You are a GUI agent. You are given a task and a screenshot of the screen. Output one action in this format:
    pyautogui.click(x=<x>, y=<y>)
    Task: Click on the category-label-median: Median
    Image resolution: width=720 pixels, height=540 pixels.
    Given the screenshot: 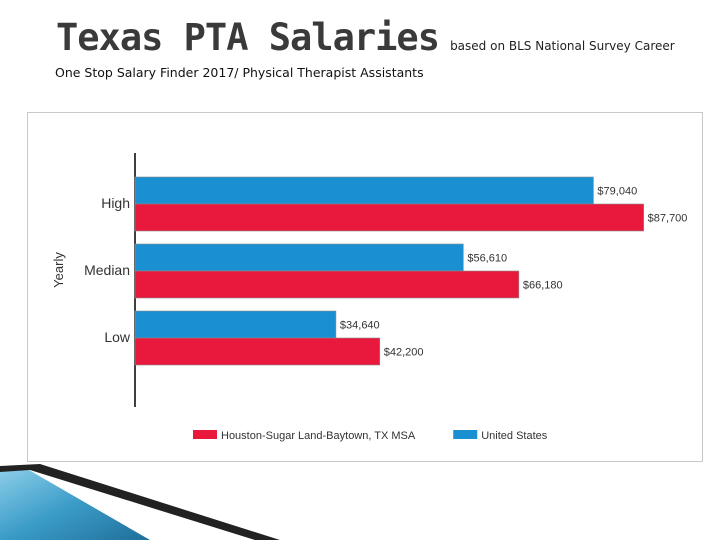 What is the action you would take?
    pyautogui.click(x=107, y=270)
    